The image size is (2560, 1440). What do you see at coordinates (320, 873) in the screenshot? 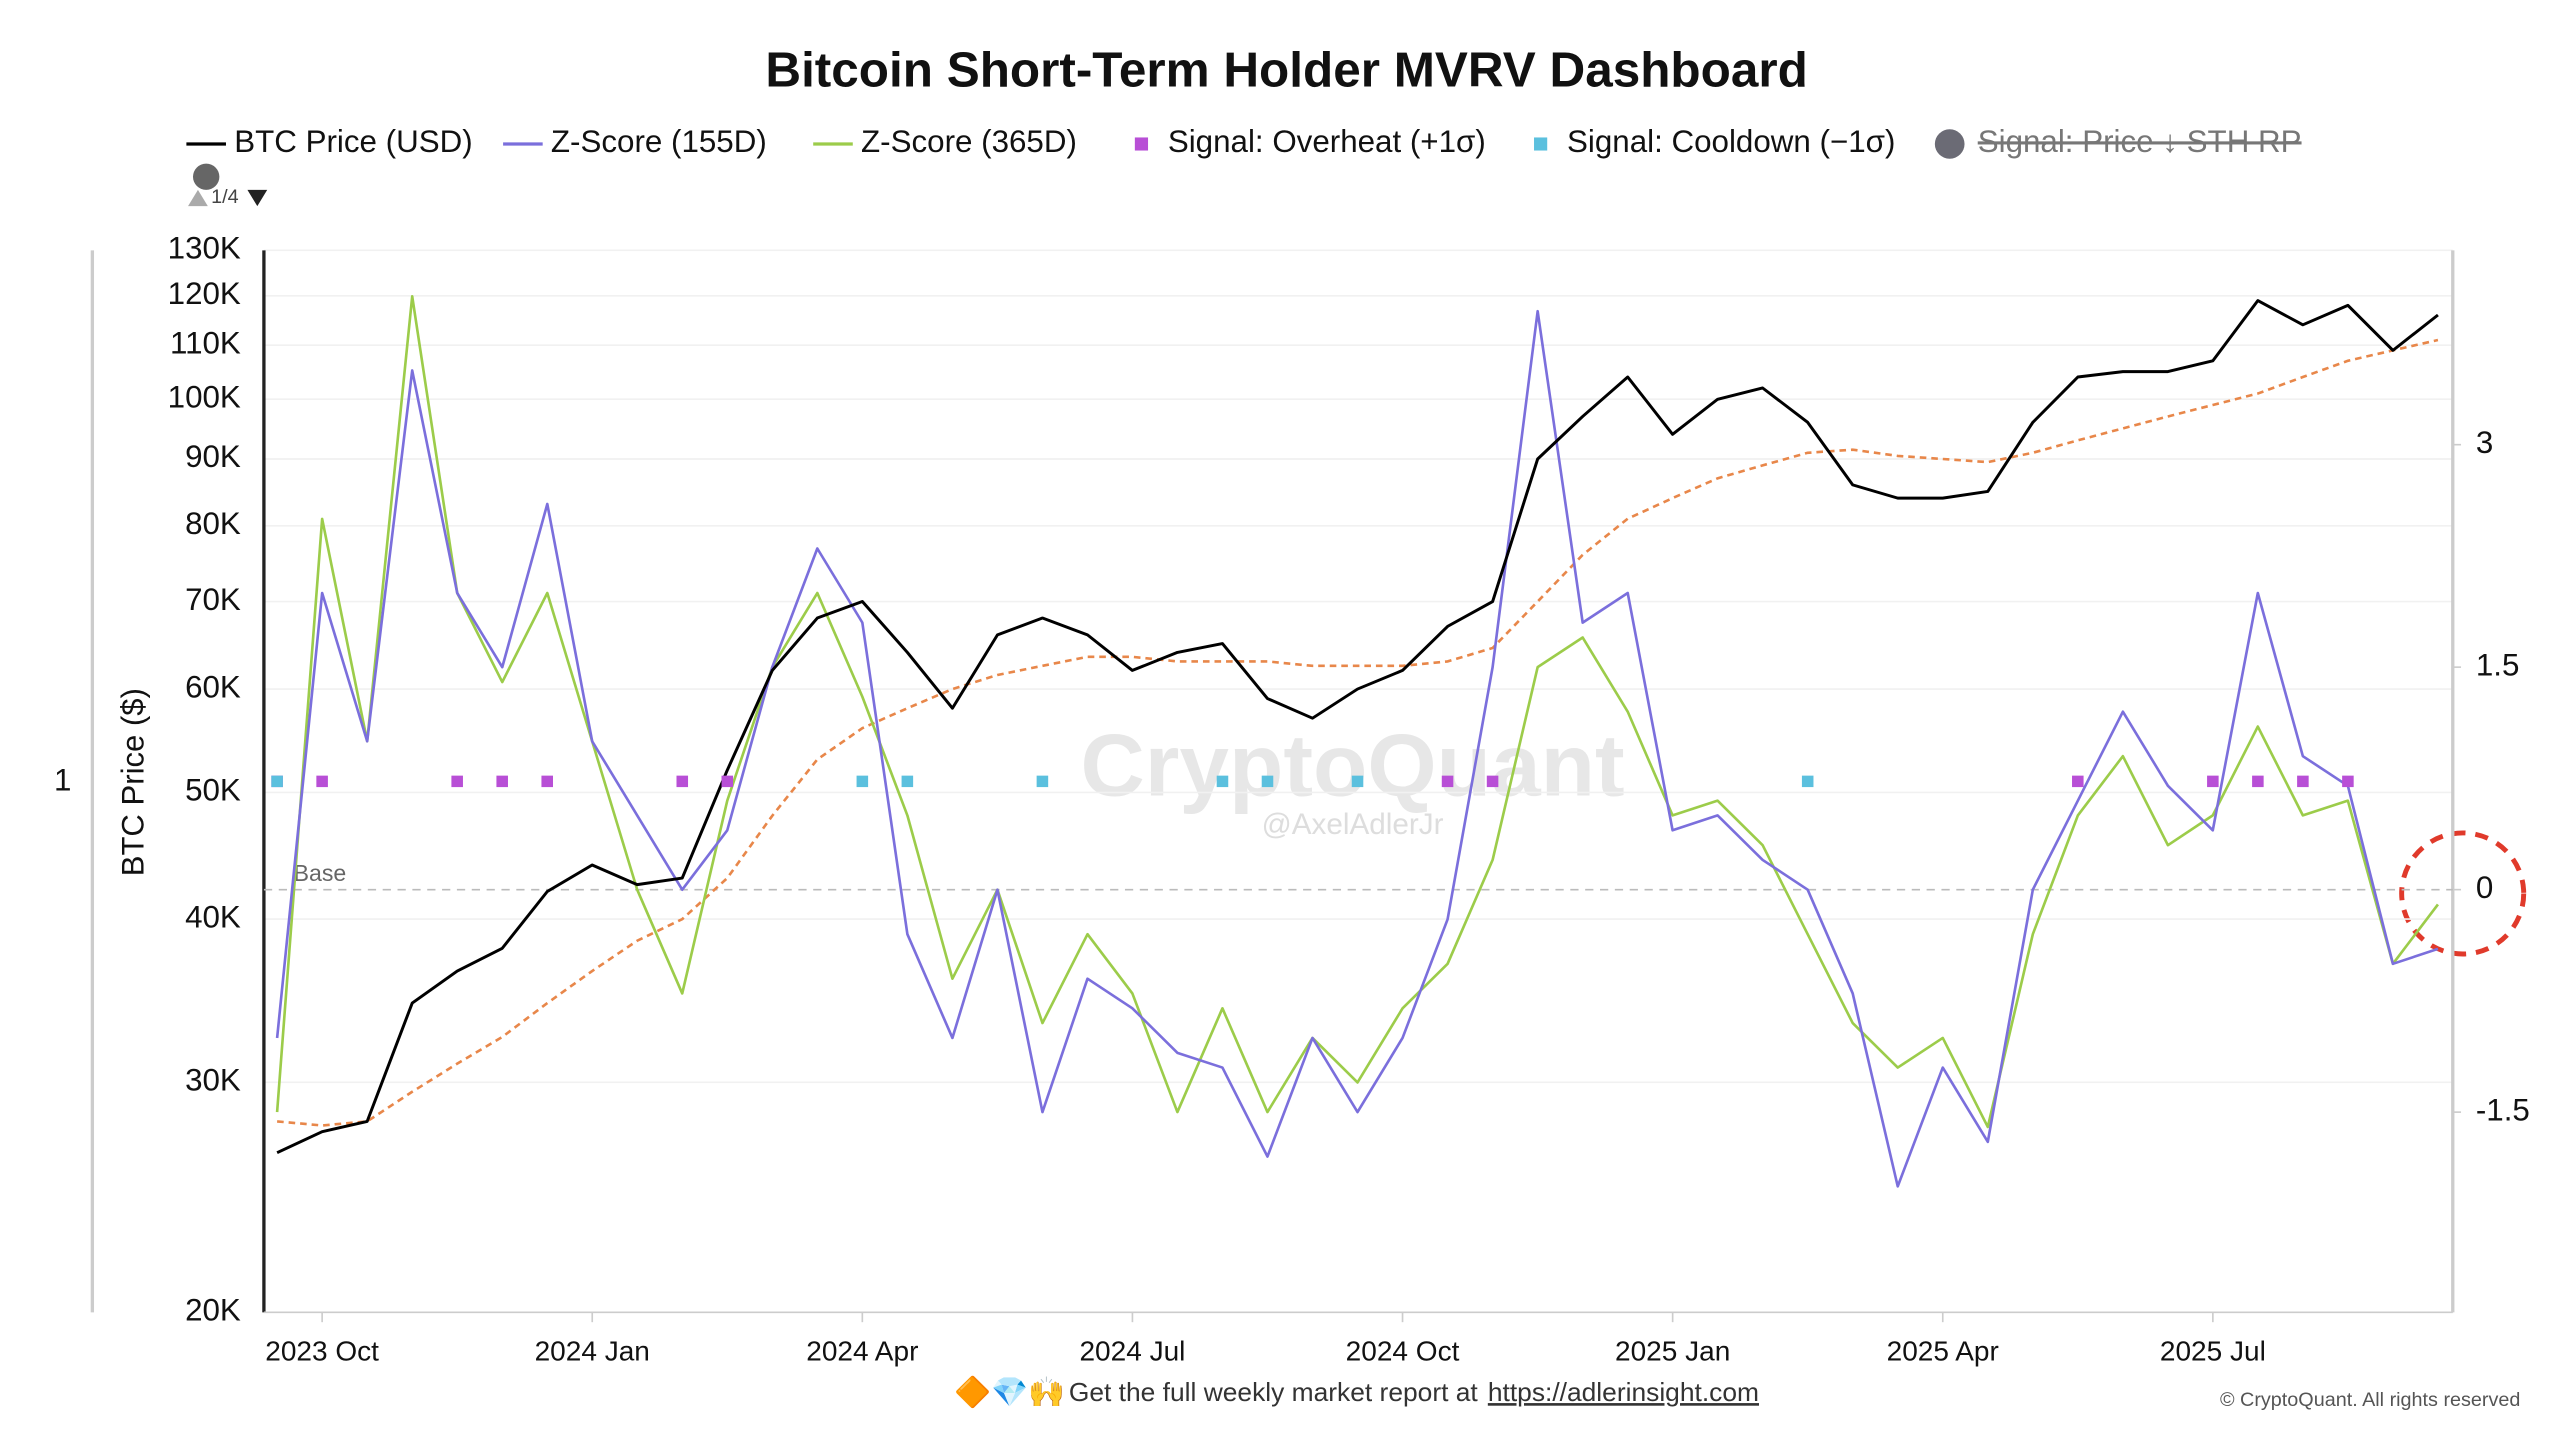
I see `base-label: Base` at bounding box center [320, 873].